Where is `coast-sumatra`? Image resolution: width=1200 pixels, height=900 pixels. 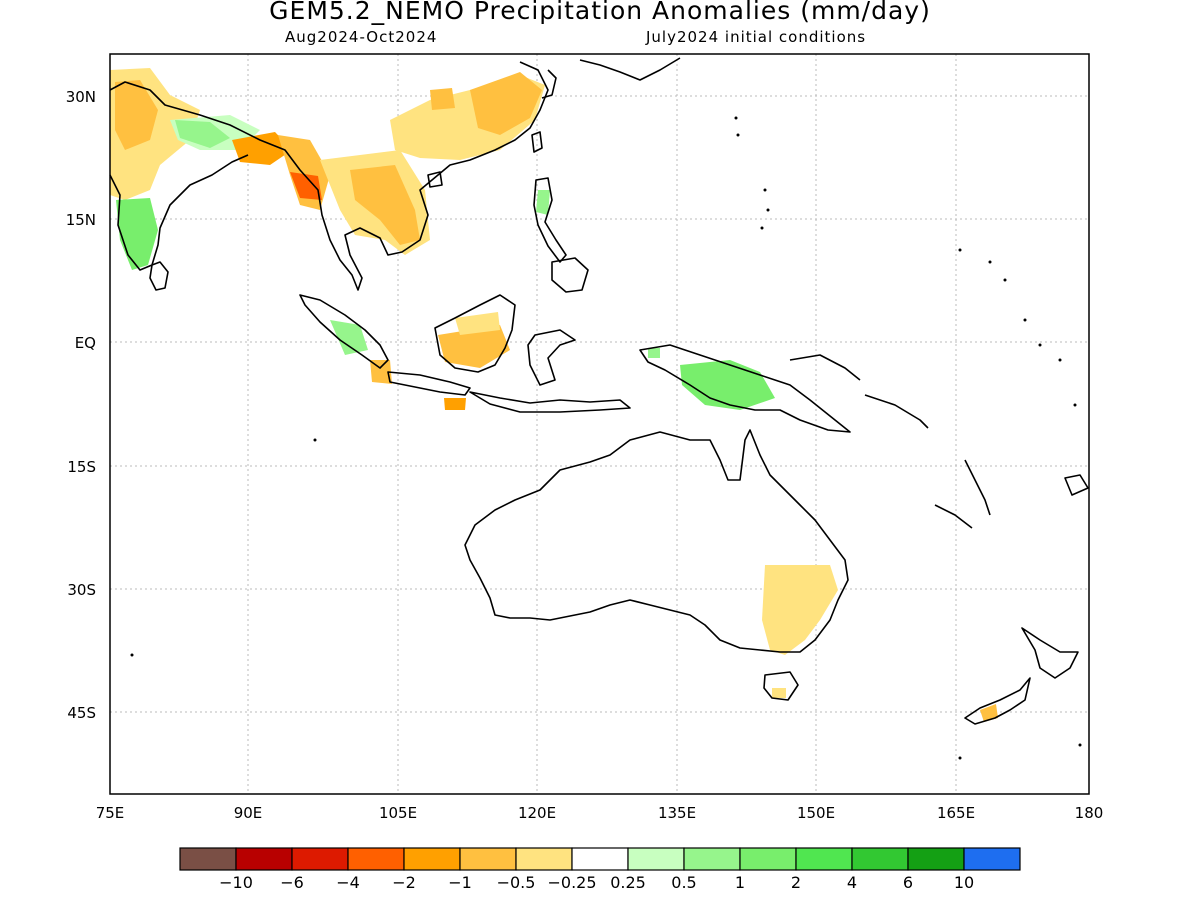 coast-sumatra is located at coordinates (344, 331).